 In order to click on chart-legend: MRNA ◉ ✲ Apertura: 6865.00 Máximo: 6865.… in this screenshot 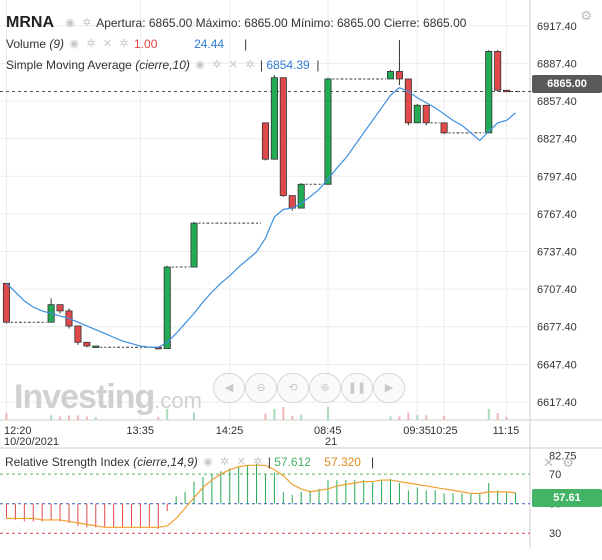, I will do `click(266, 45)`.